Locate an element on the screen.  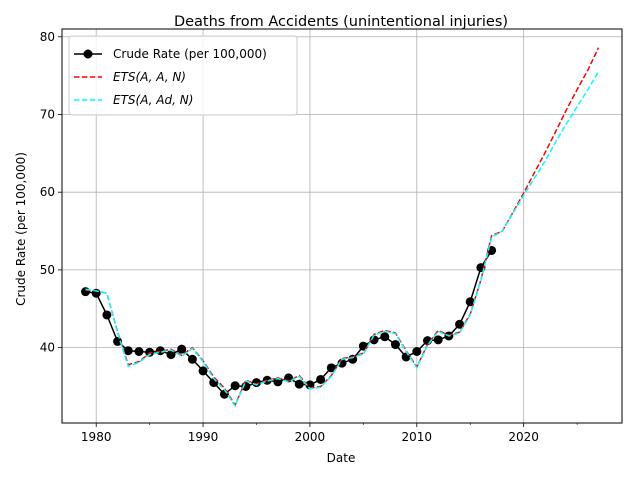
y-axis-label: Crude Rate (per 100,000) is located at coordinates (21, 229).